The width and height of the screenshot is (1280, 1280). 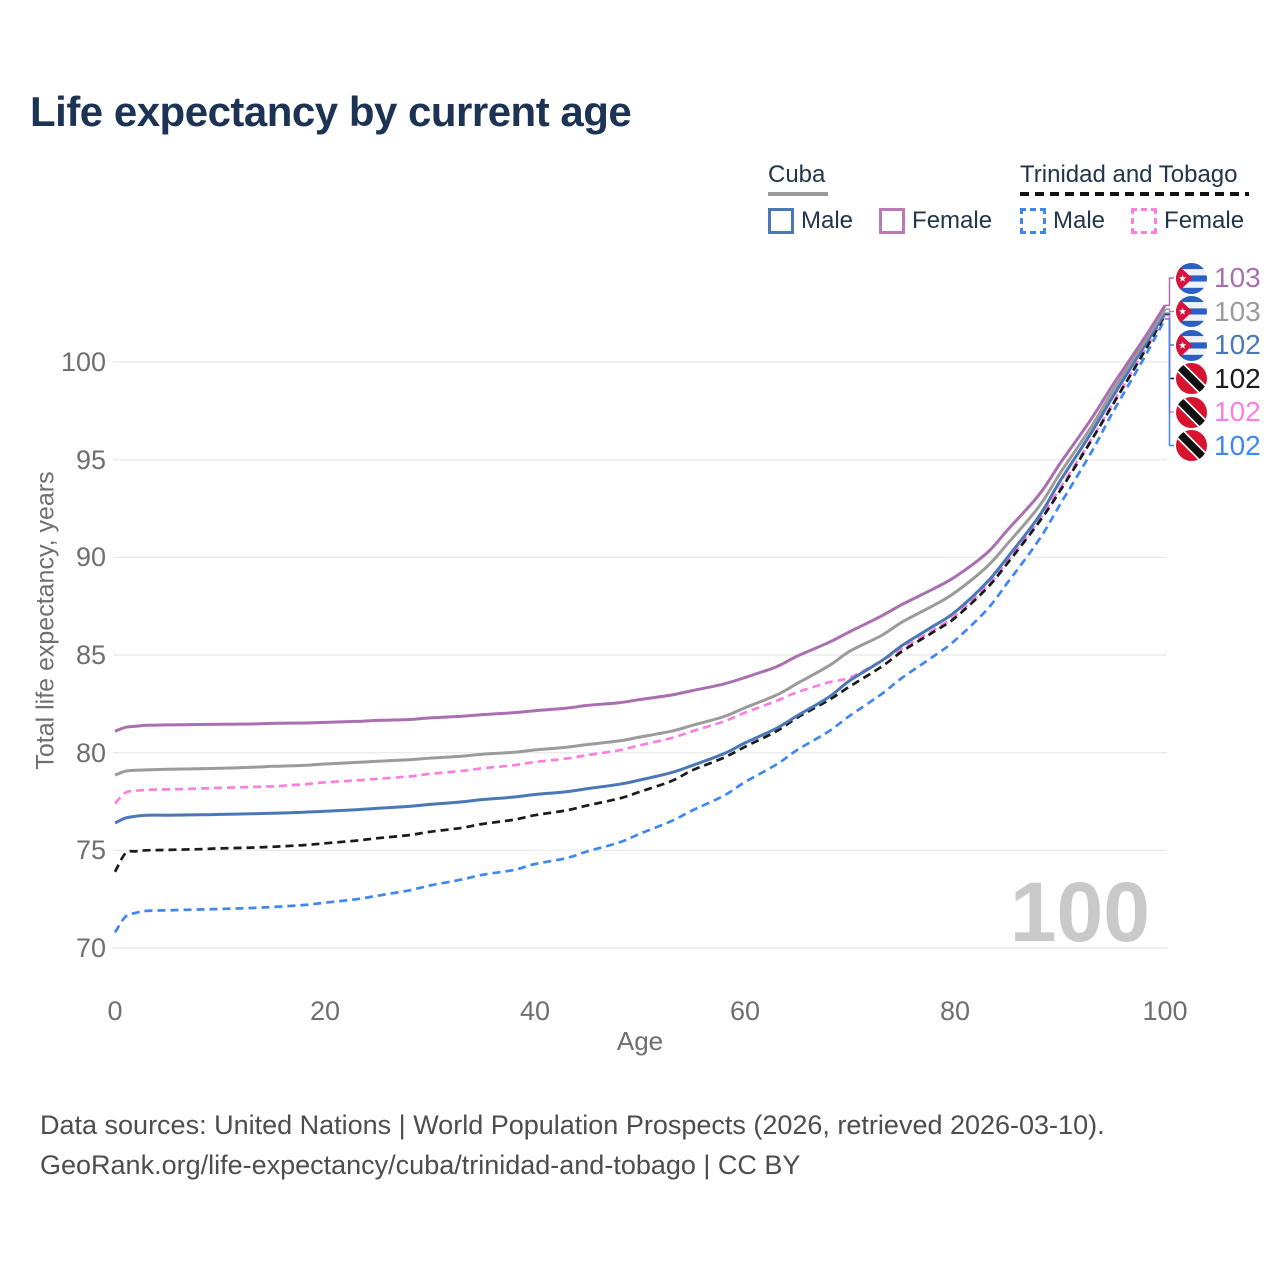 I want to click on y-axis-title: Total life expectancy, years, so click(x=45, y=620).